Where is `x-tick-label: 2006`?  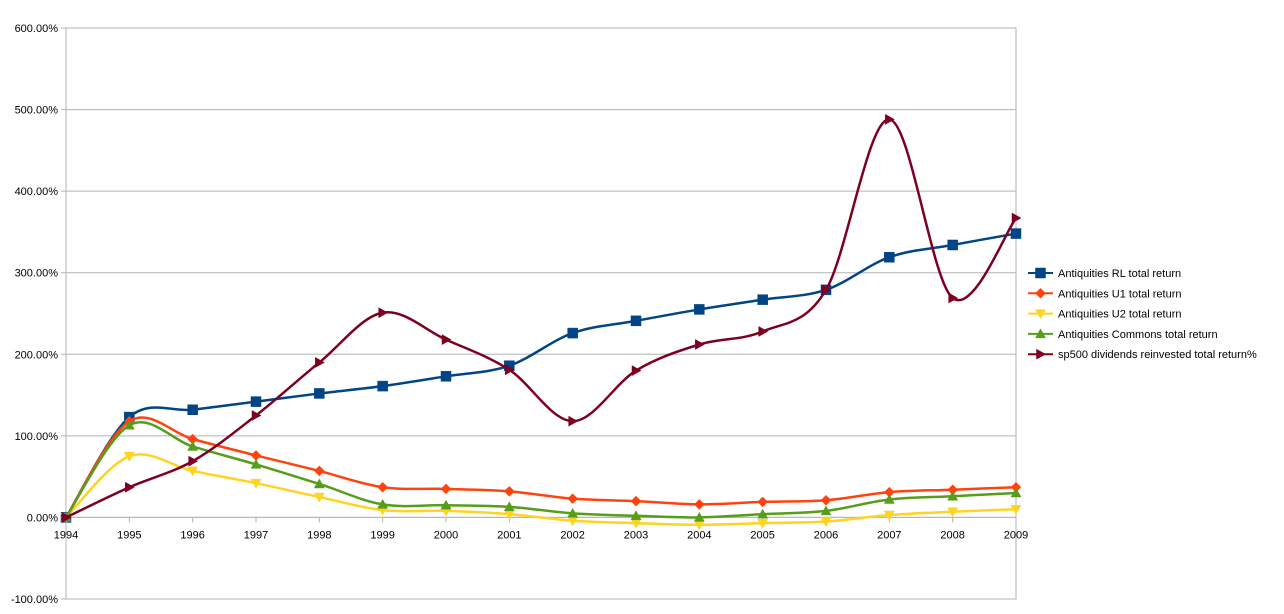
x-tick-label: 2006 is located at coordinates (826, 535).